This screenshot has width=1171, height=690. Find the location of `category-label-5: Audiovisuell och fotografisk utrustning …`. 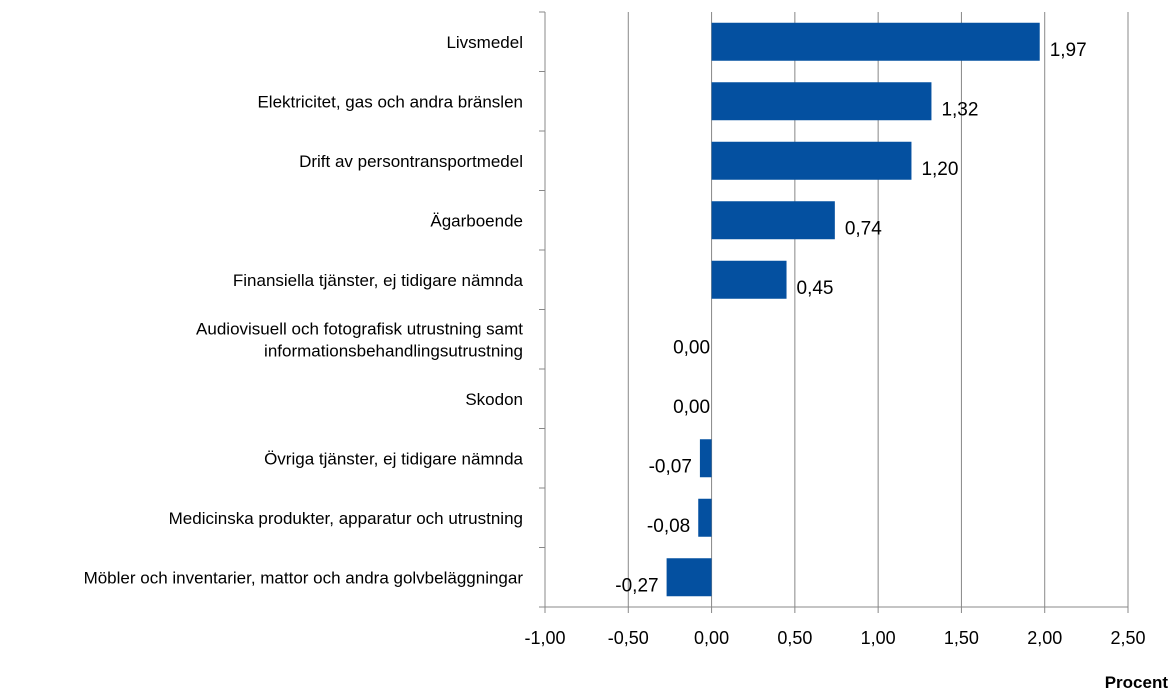

category-label-5: Audiovisuell och fotografisk utrustning … is located at coordinates (359, 339).